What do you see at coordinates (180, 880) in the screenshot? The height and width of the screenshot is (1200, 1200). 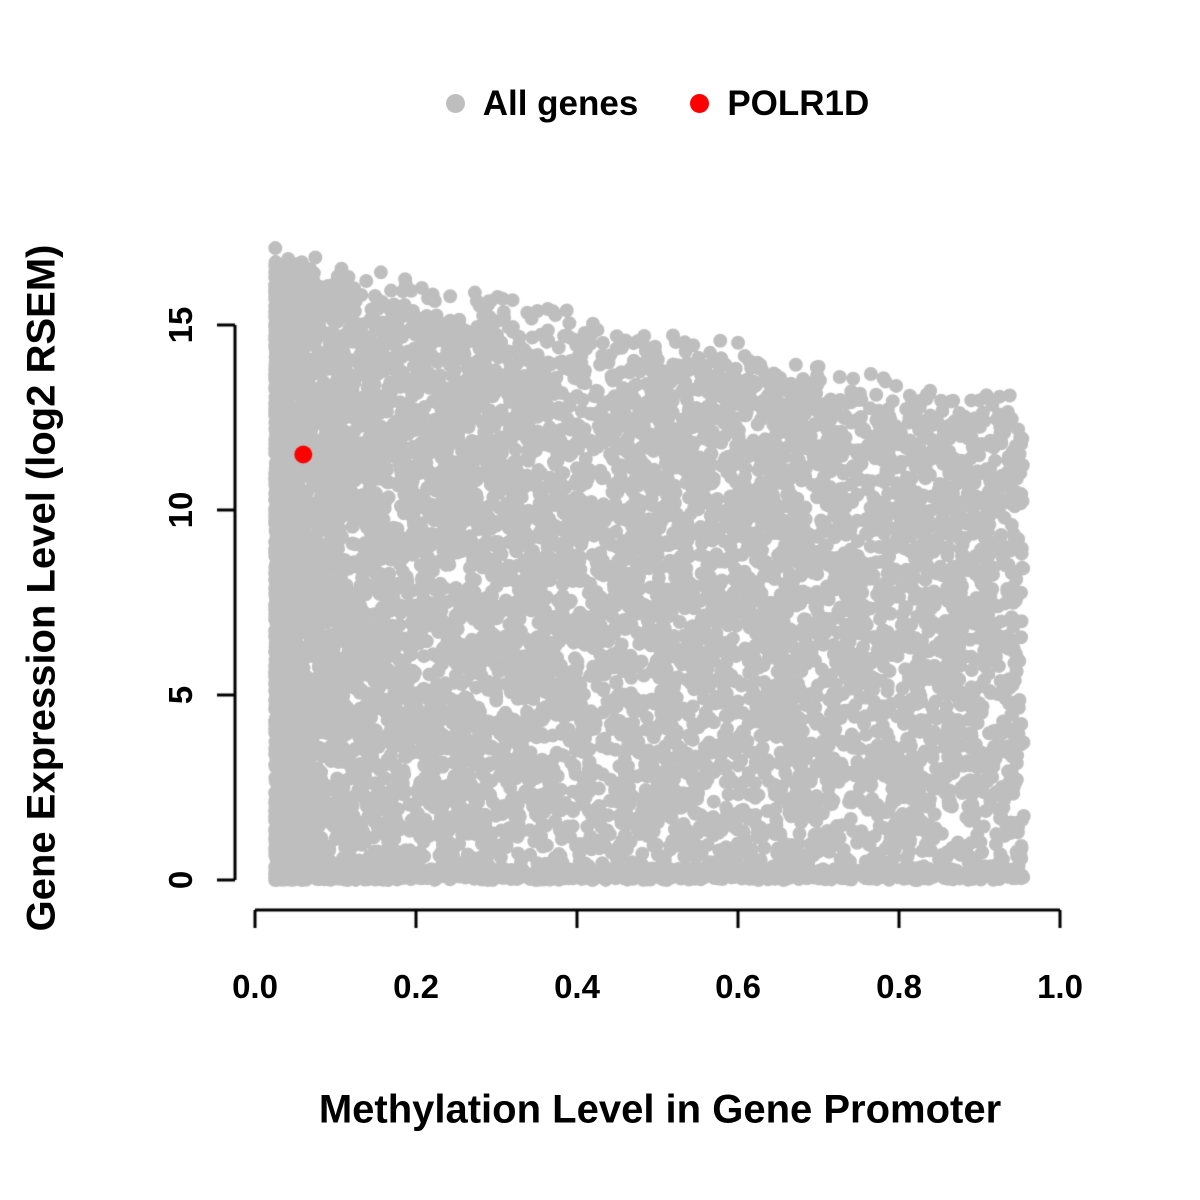 I see `y-tick-label: 0` at bounding box center [180, 880].